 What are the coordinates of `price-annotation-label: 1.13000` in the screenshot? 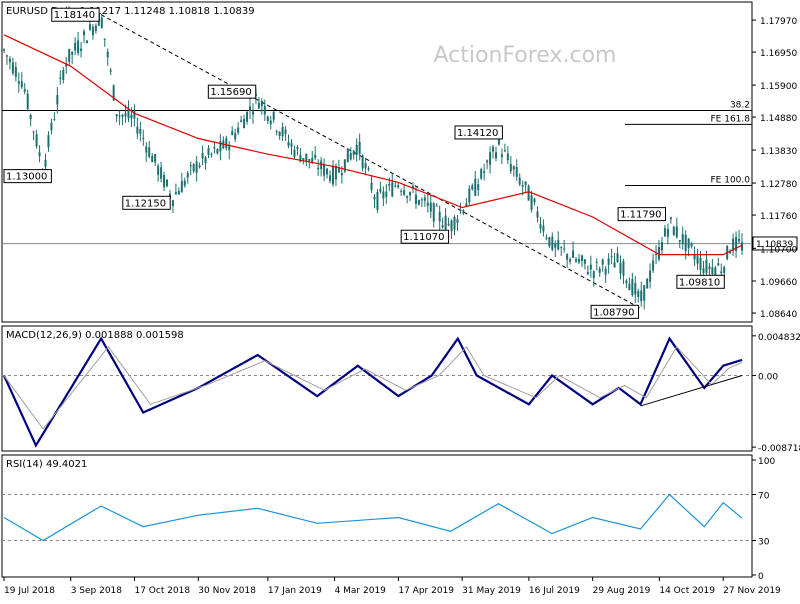 It's located at (26, 177).